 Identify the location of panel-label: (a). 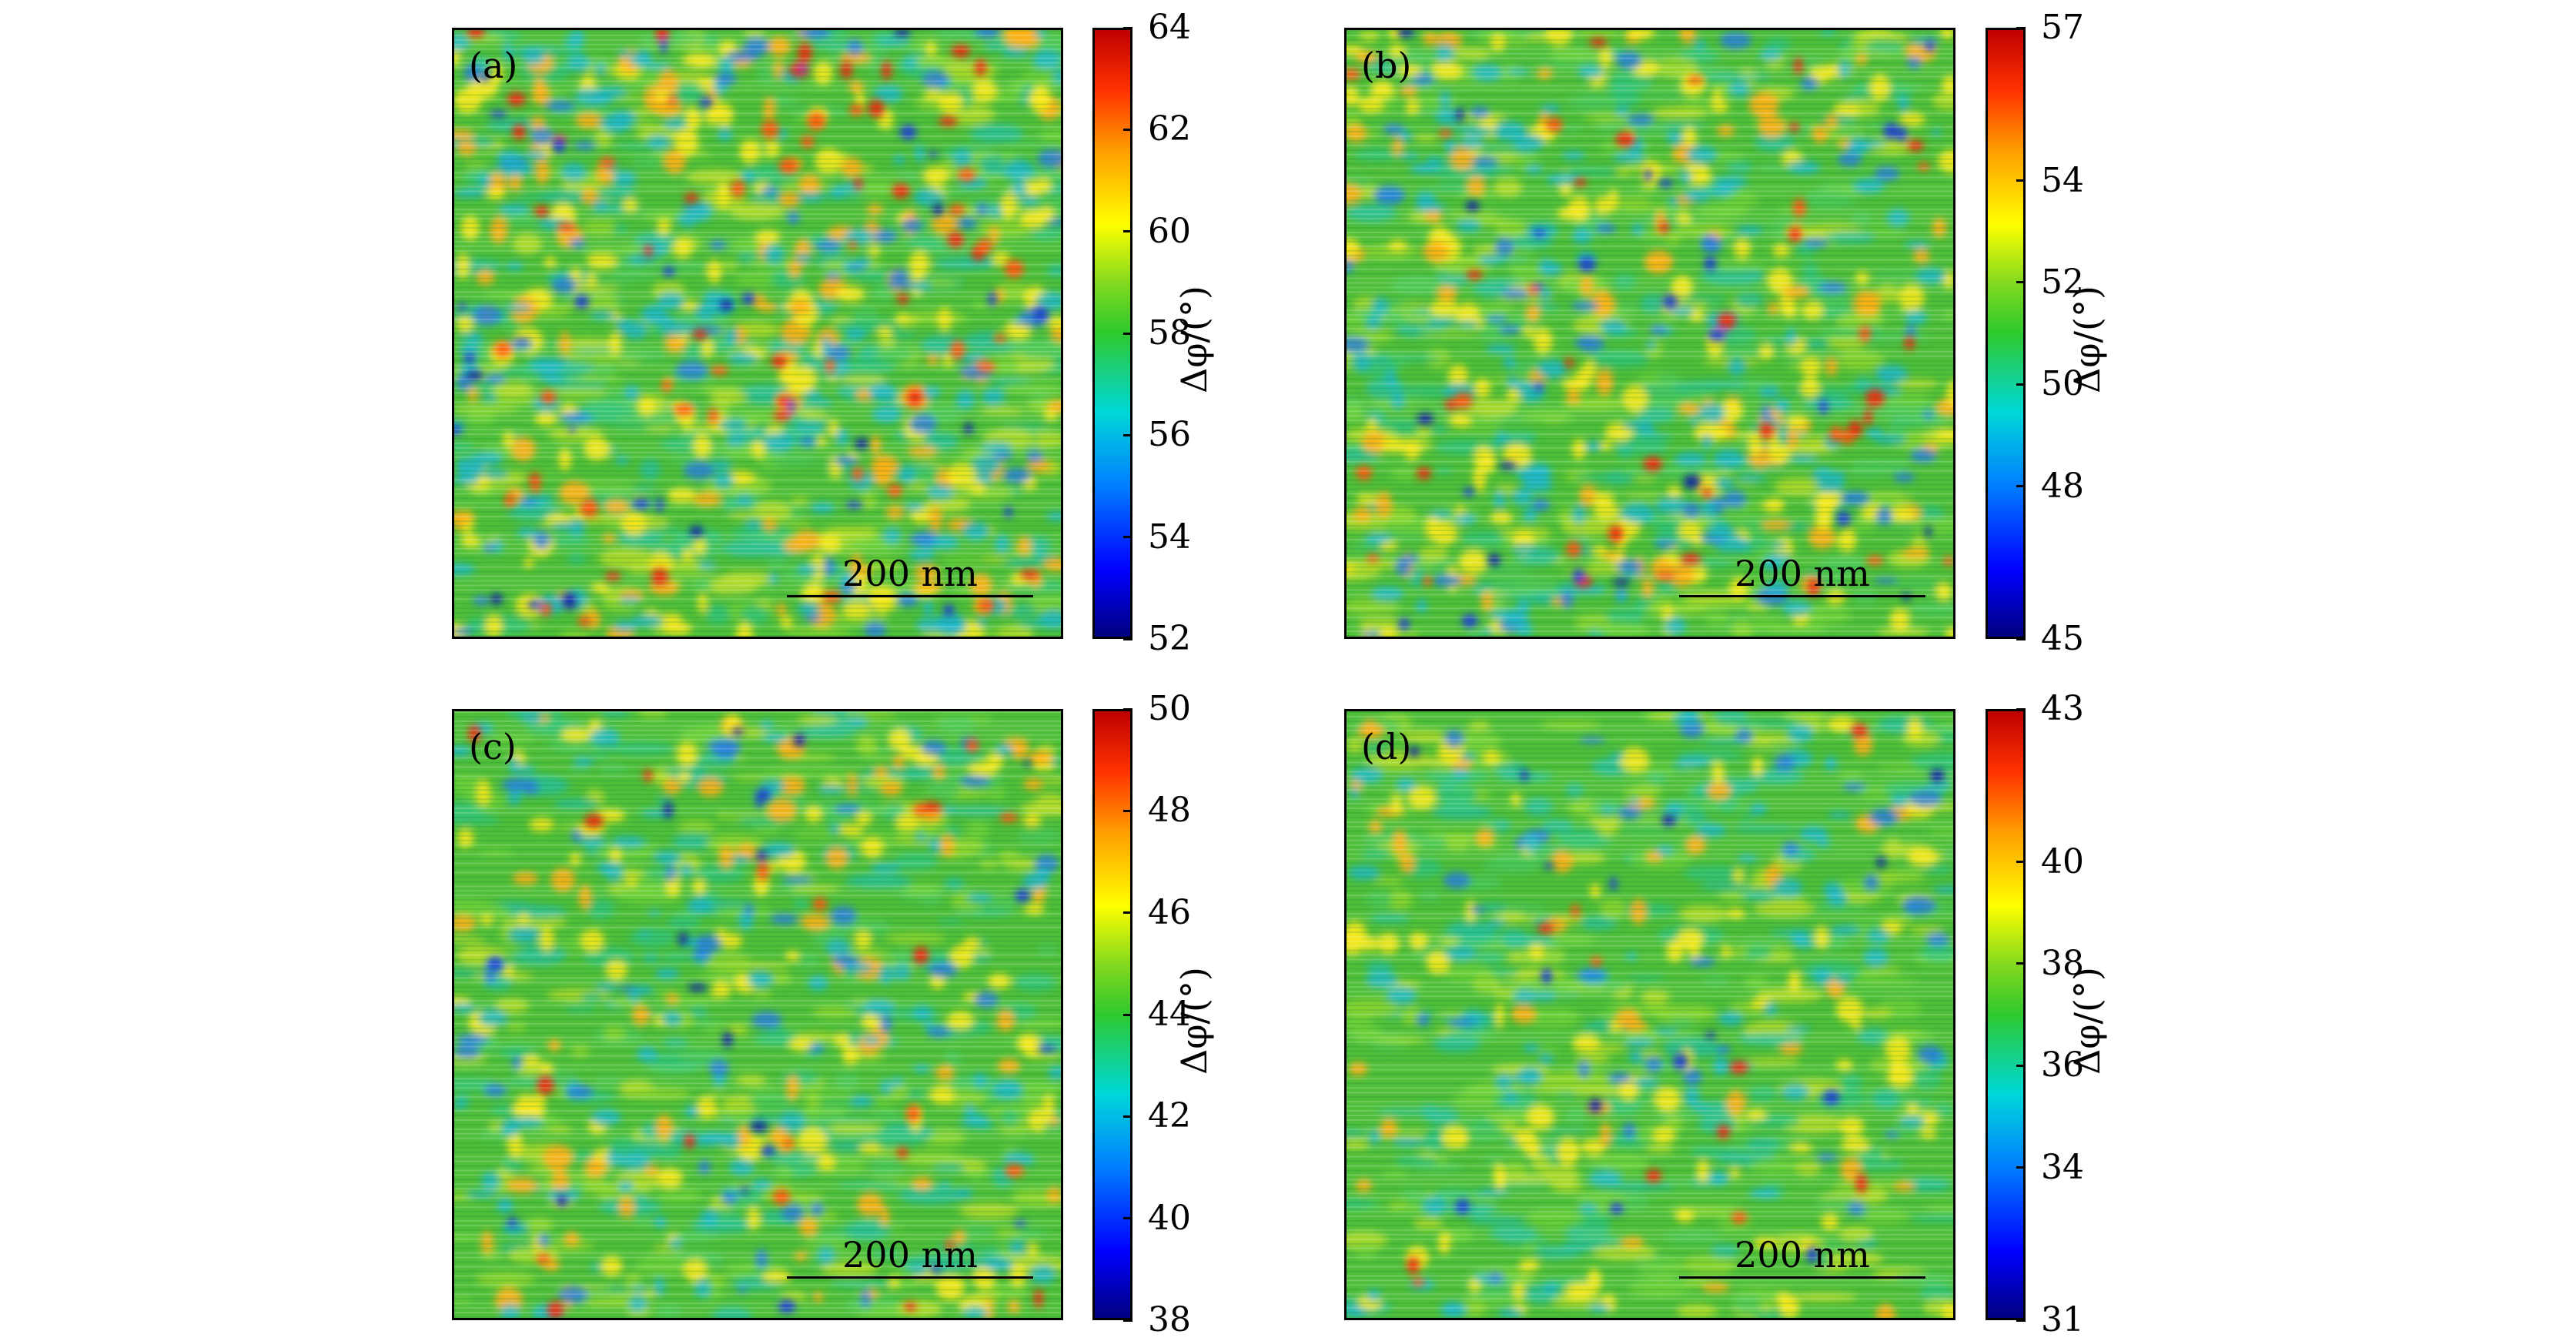
(493, 65).